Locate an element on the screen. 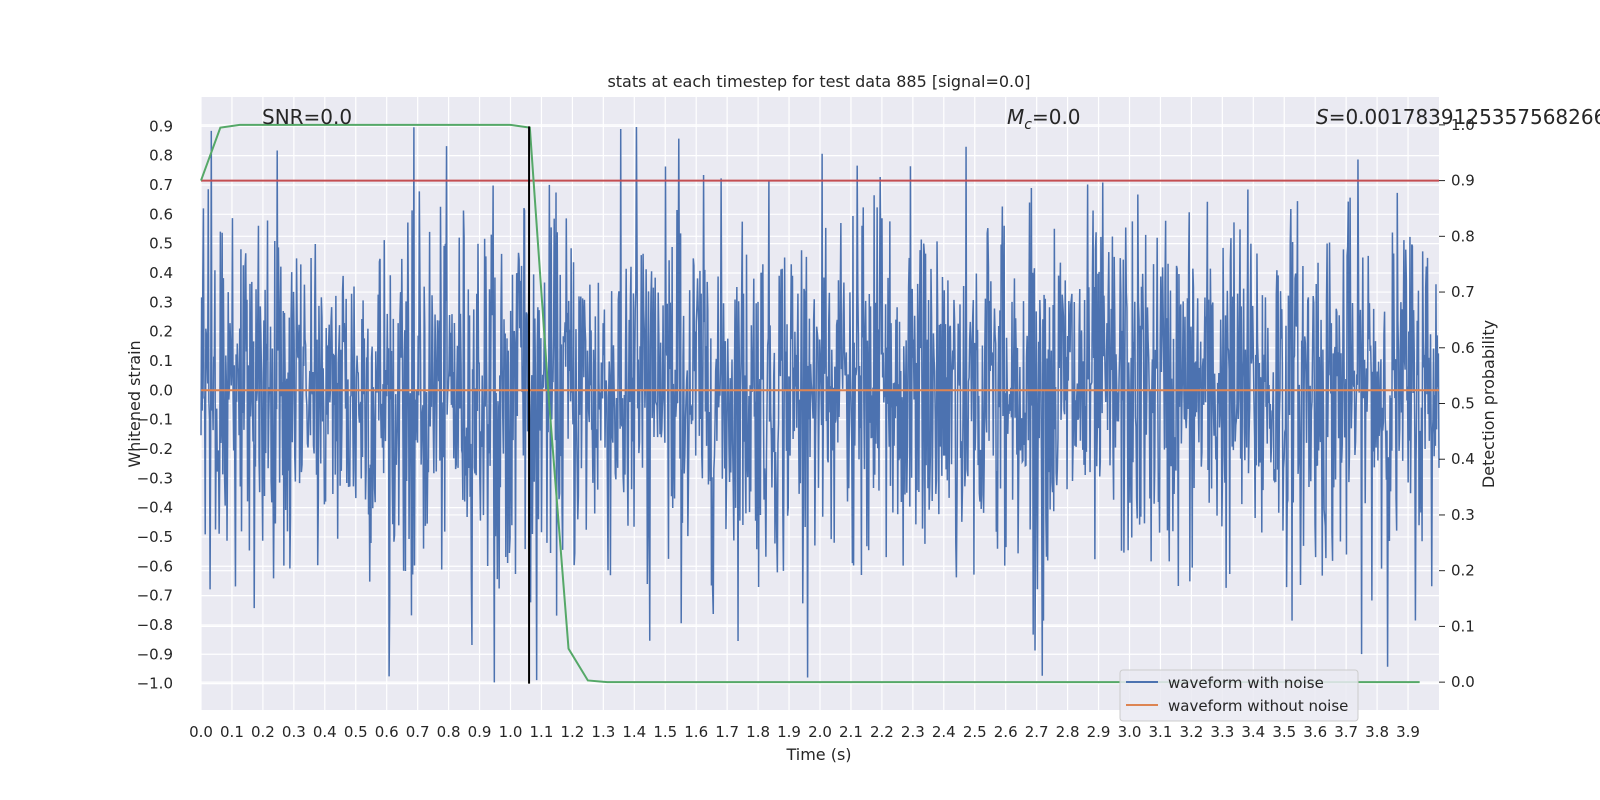  x-tick-label: 1.4 is located at coordinates (634, 732).